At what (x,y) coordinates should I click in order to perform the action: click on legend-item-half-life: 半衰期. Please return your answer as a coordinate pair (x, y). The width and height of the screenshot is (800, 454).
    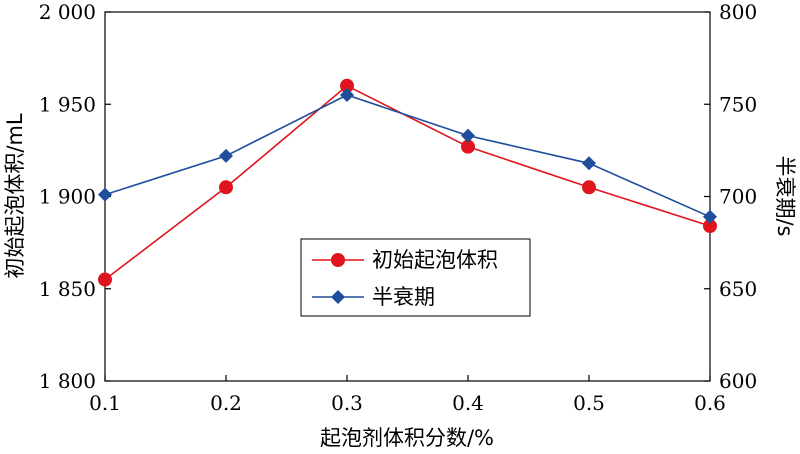
    Looking at the image, I should click on (373, 297).